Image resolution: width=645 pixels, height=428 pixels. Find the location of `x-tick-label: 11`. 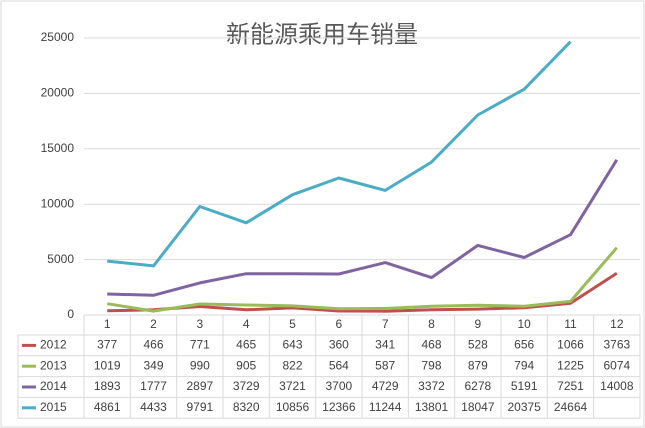

x-tick-label: 11 is located at coordinates (570, 324).